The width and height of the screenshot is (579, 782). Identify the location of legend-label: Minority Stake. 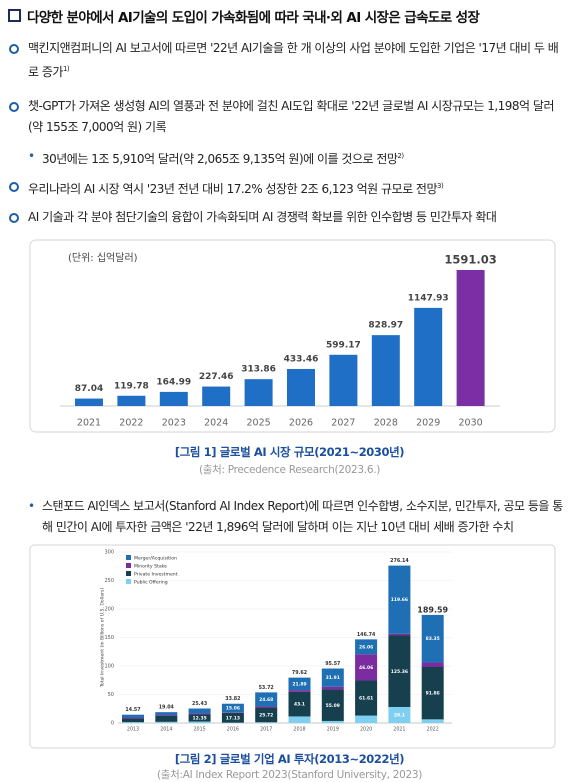
(150, 566).